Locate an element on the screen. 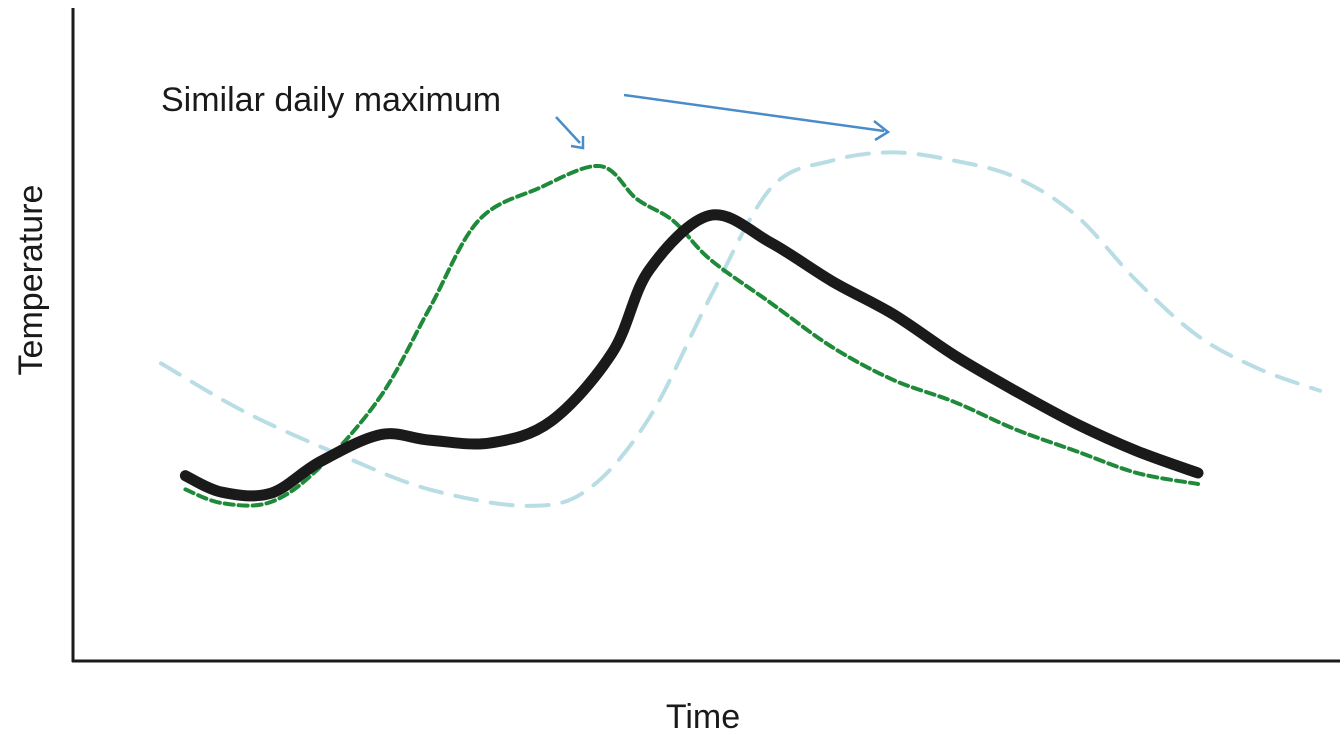  y-axis-label: Temperature is located at coordinates (31, 280).